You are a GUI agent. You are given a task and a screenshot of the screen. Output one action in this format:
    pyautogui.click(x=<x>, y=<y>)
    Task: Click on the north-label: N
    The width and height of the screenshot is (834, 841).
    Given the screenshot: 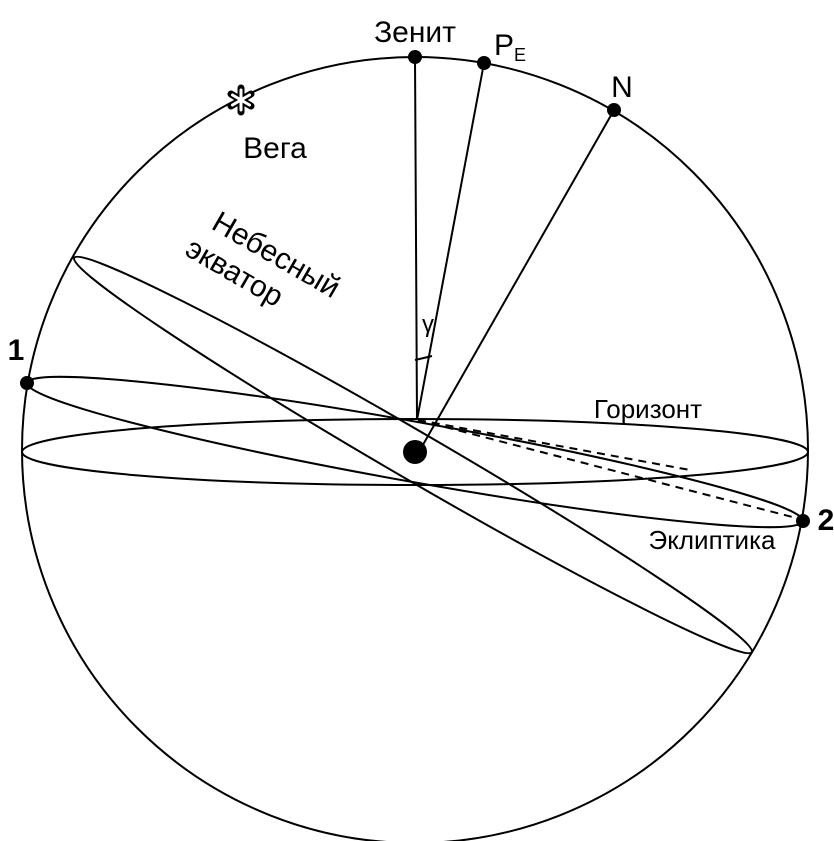 What is the action you would take?
    pyautogui.click(x=622, y=87)
    